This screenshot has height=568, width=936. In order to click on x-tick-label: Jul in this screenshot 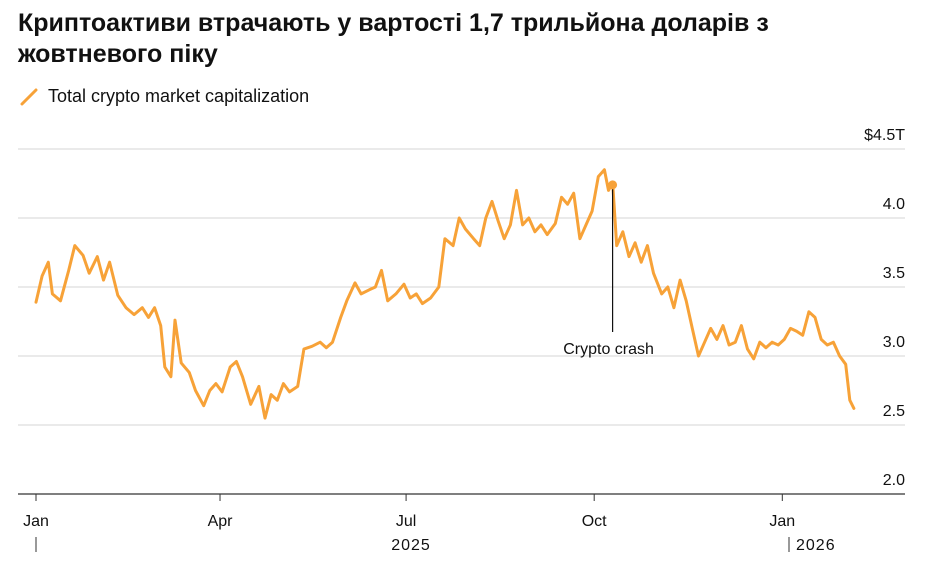, I will do `click(406, 521)`.